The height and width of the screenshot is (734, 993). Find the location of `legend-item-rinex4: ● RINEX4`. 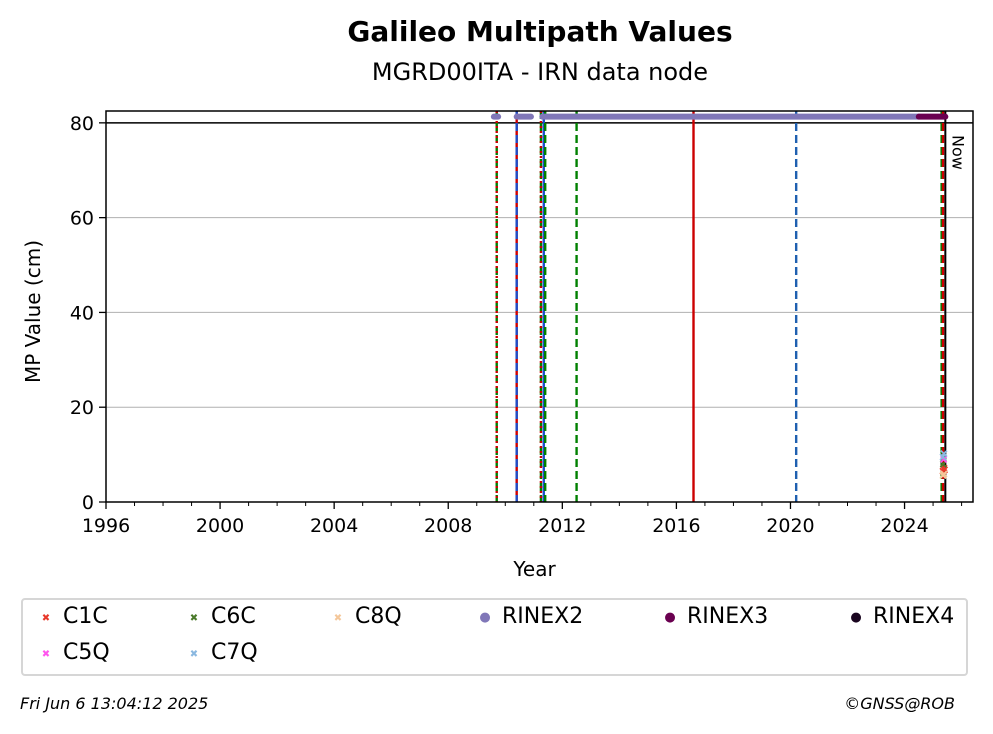

legend-item-rinex4: ● RINEX4 is located at coordinates (901, 616).